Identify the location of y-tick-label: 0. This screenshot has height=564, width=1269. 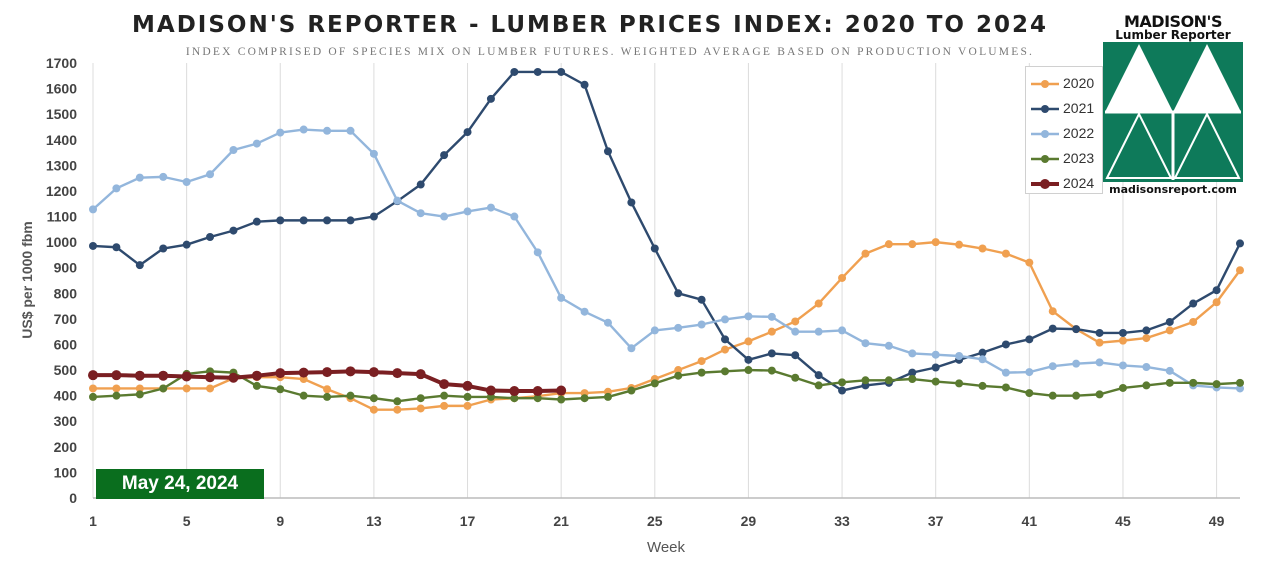
(73, 498).